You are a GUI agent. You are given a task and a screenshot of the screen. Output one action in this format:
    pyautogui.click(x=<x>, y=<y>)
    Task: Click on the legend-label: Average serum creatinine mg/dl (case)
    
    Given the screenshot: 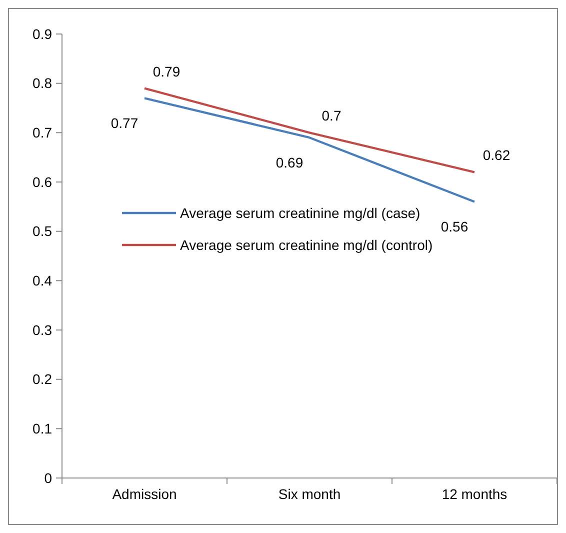 What is the action you would take?
    pyautogui.click(x=300, y=212)
    